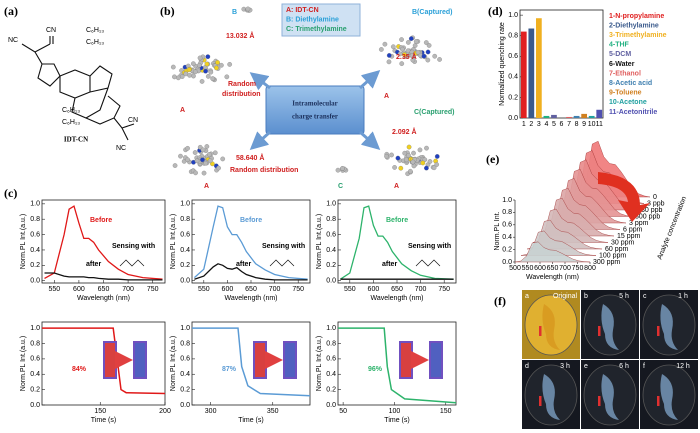  Describe the element at coordinates (577, 124) in the screenshot. I see `x-tick-label: 8` at that location.